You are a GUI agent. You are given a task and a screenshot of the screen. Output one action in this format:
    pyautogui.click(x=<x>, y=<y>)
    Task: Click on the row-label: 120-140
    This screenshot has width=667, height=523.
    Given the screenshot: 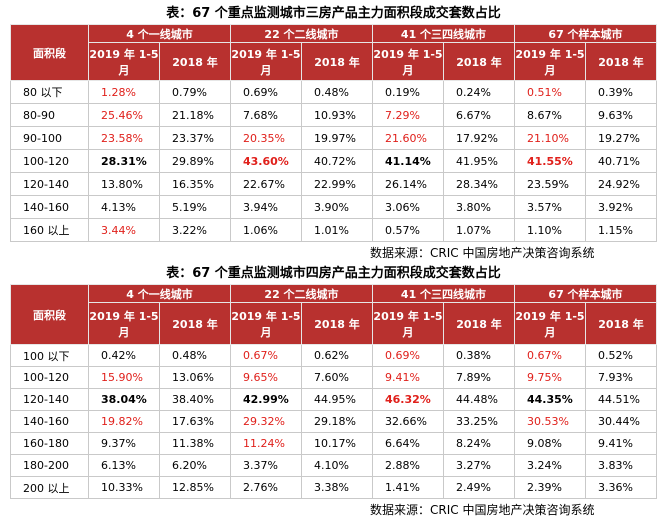 What is the action you would take?
    pyautogui.click(x=49, y=184)
    